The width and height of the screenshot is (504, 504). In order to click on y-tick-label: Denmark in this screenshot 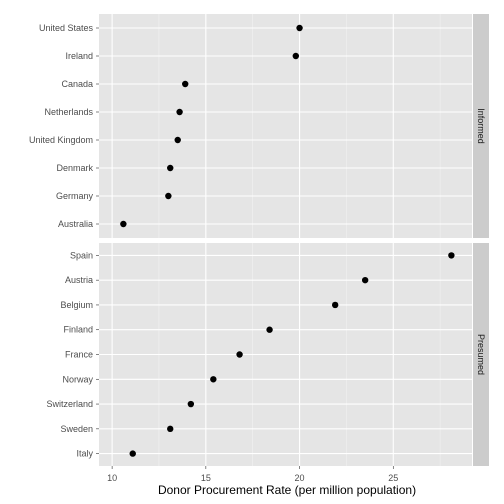, I will do `click(74, 168)`.